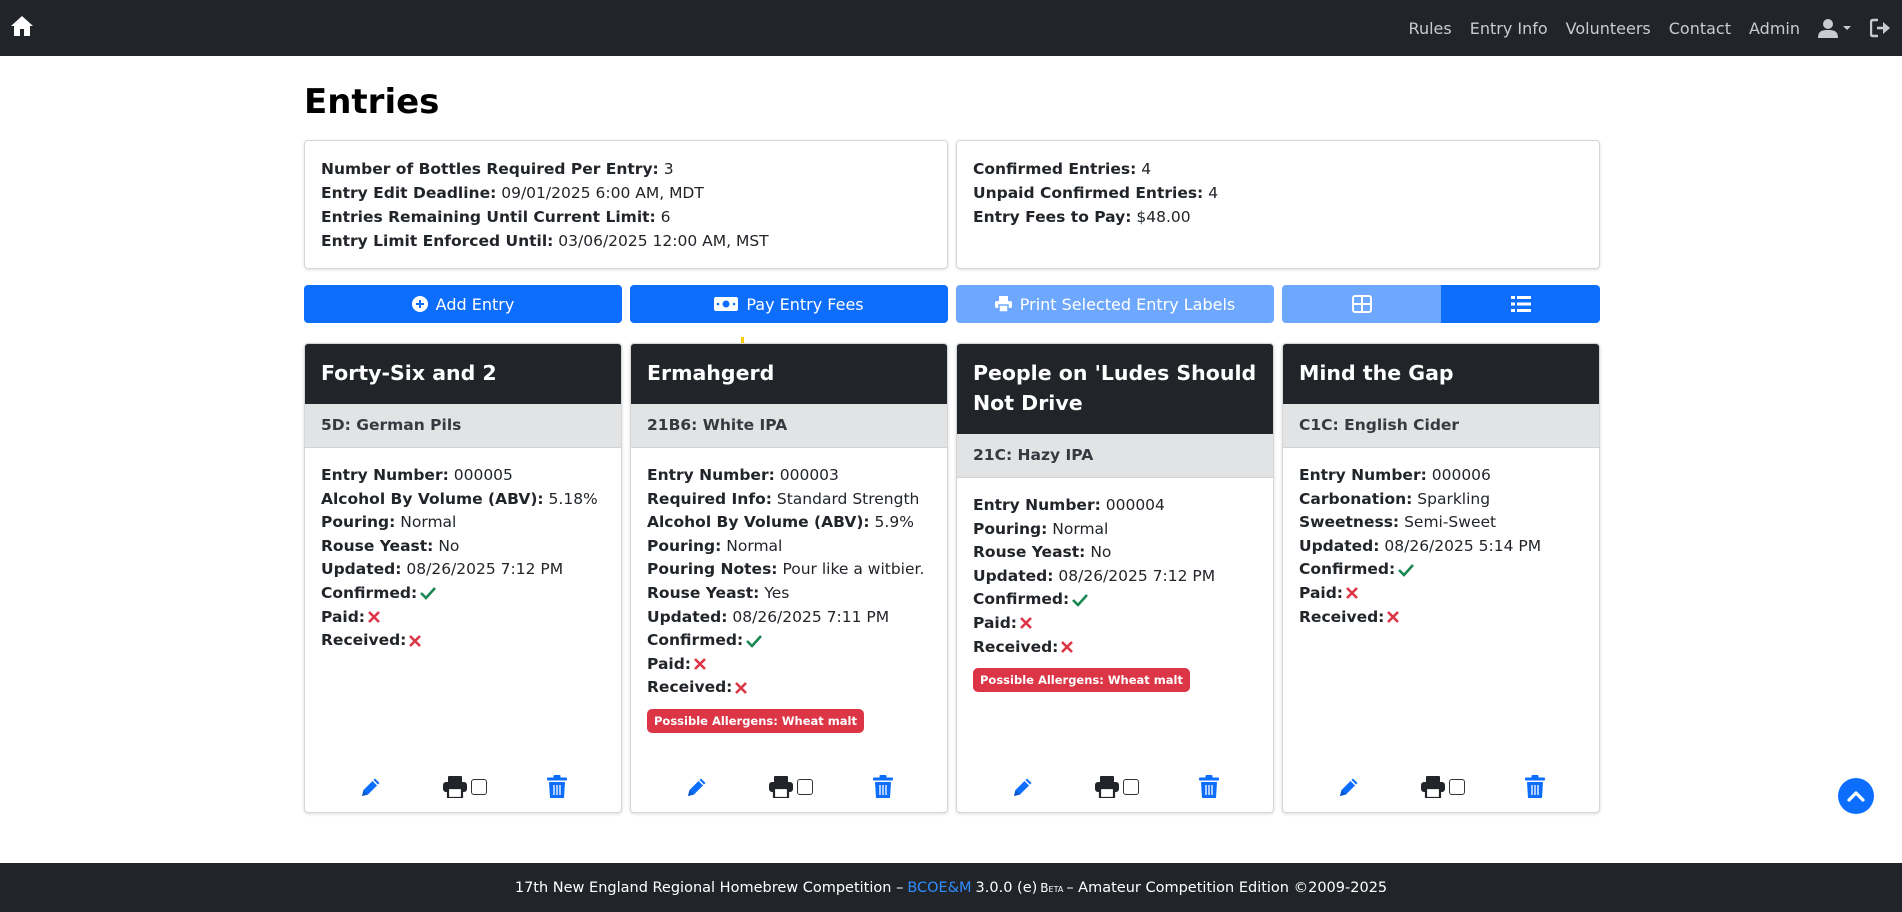  Describe the element at coordinates (894, 522) in the screenshot. I see `field-value: 5.9%` at that location.